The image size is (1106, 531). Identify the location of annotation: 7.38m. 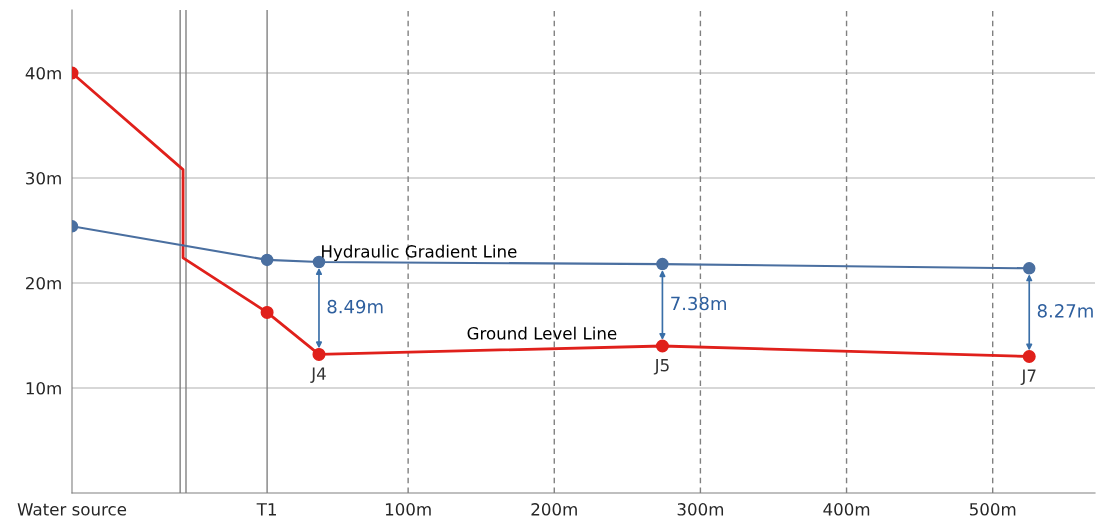
(698, 303).